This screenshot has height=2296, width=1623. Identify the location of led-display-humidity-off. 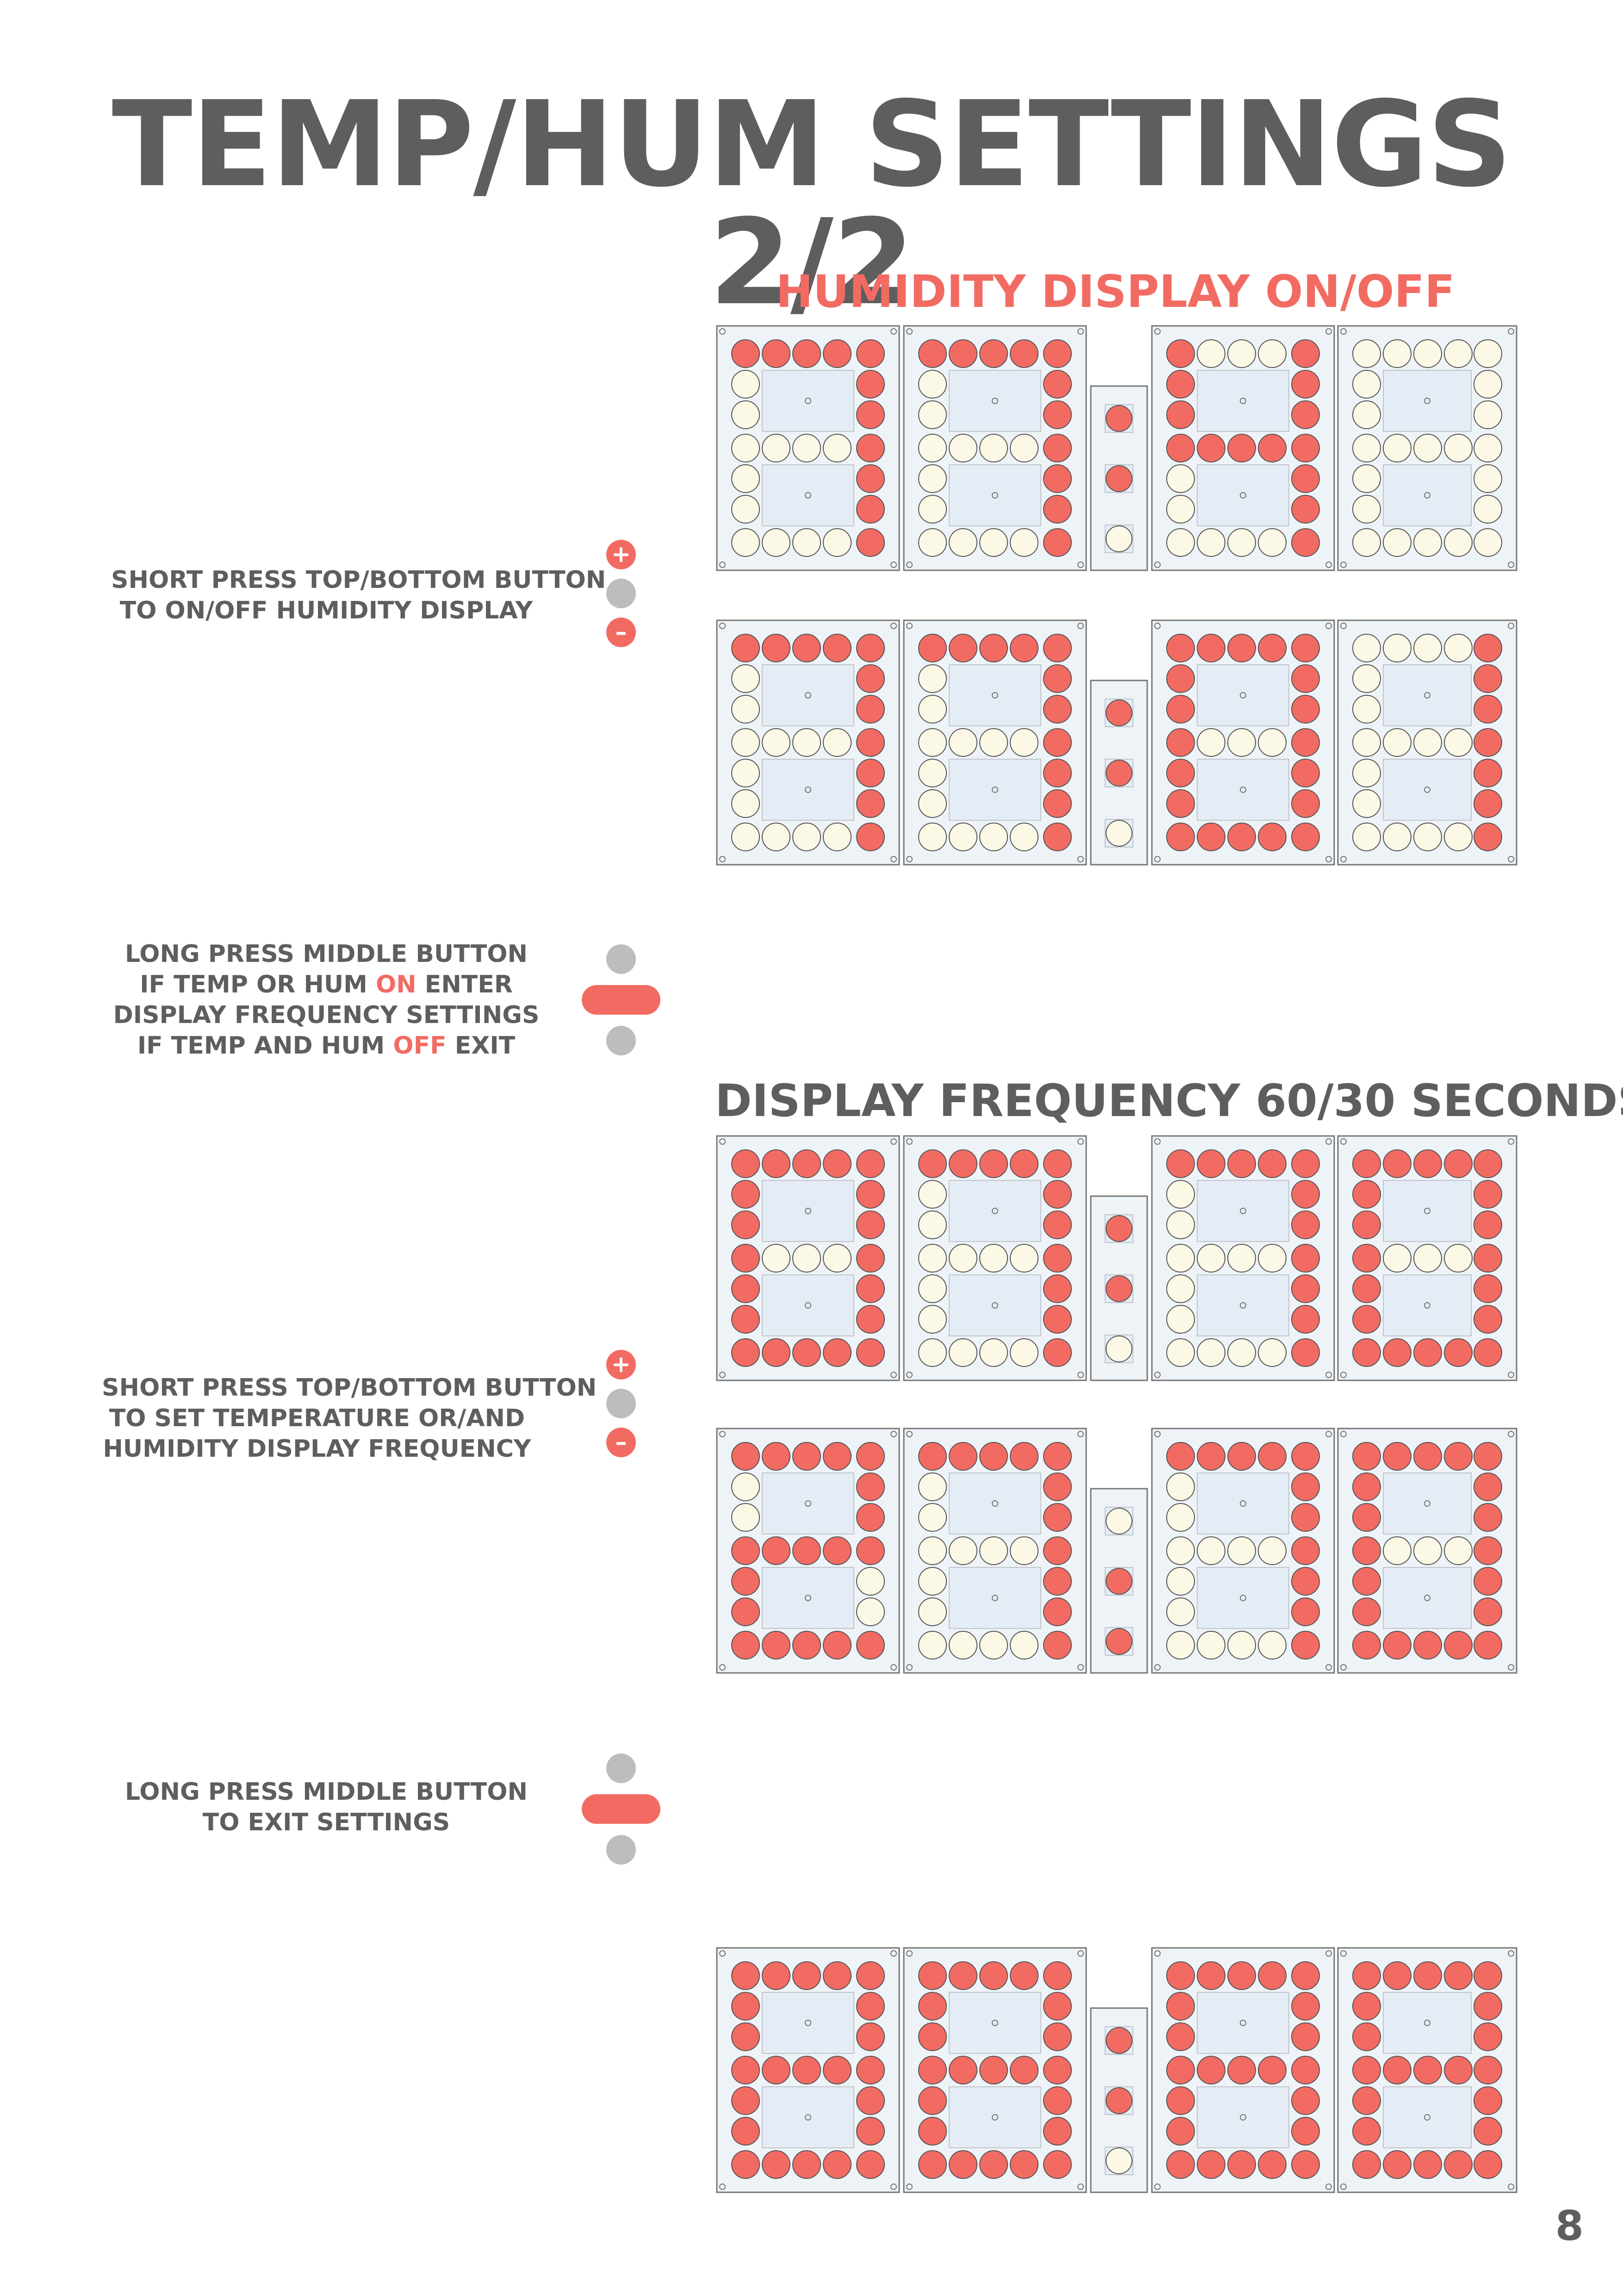
(1116, 742).